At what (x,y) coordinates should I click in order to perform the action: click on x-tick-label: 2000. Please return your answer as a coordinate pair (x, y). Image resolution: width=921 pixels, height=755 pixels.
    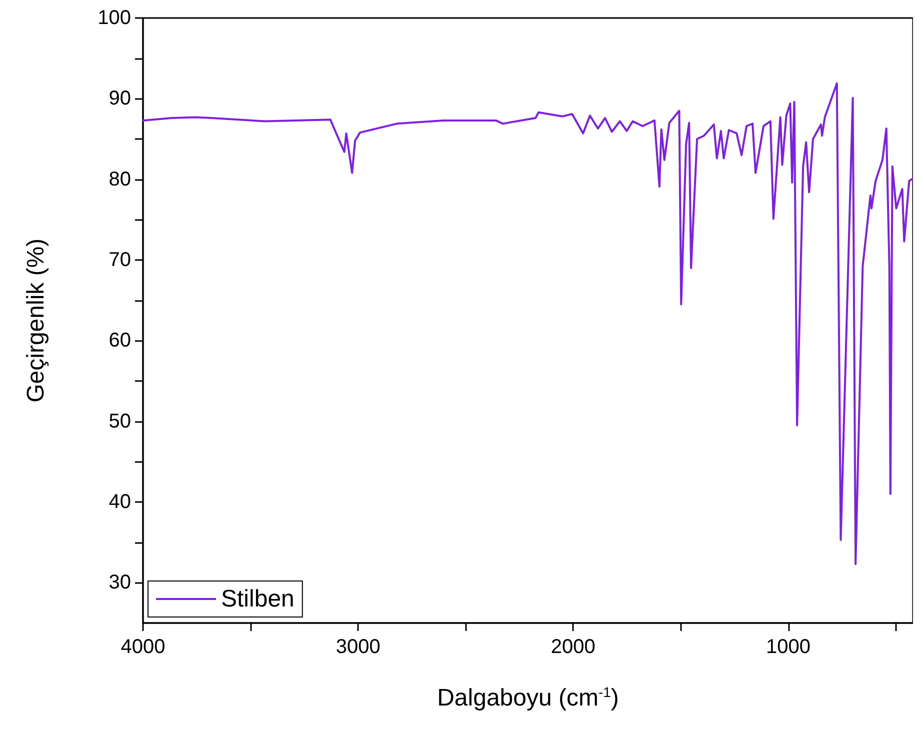
    Looking at the image, I should click on (573, 647).